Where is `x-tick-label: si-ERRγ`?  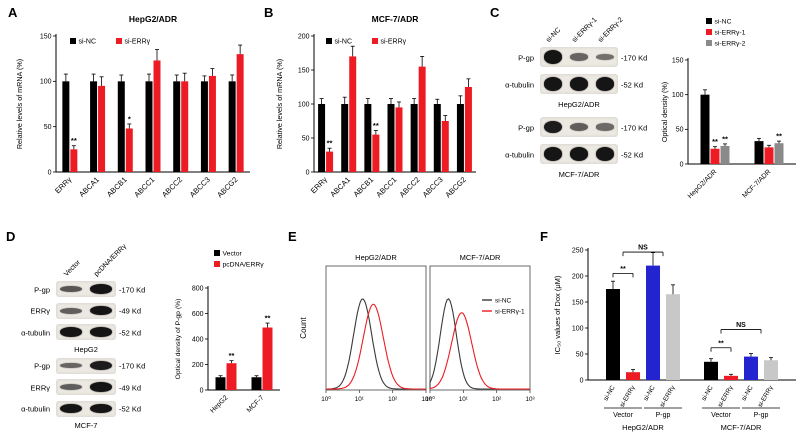
x-tick-label: si-ERRγ is located at coordinates (766, 396).